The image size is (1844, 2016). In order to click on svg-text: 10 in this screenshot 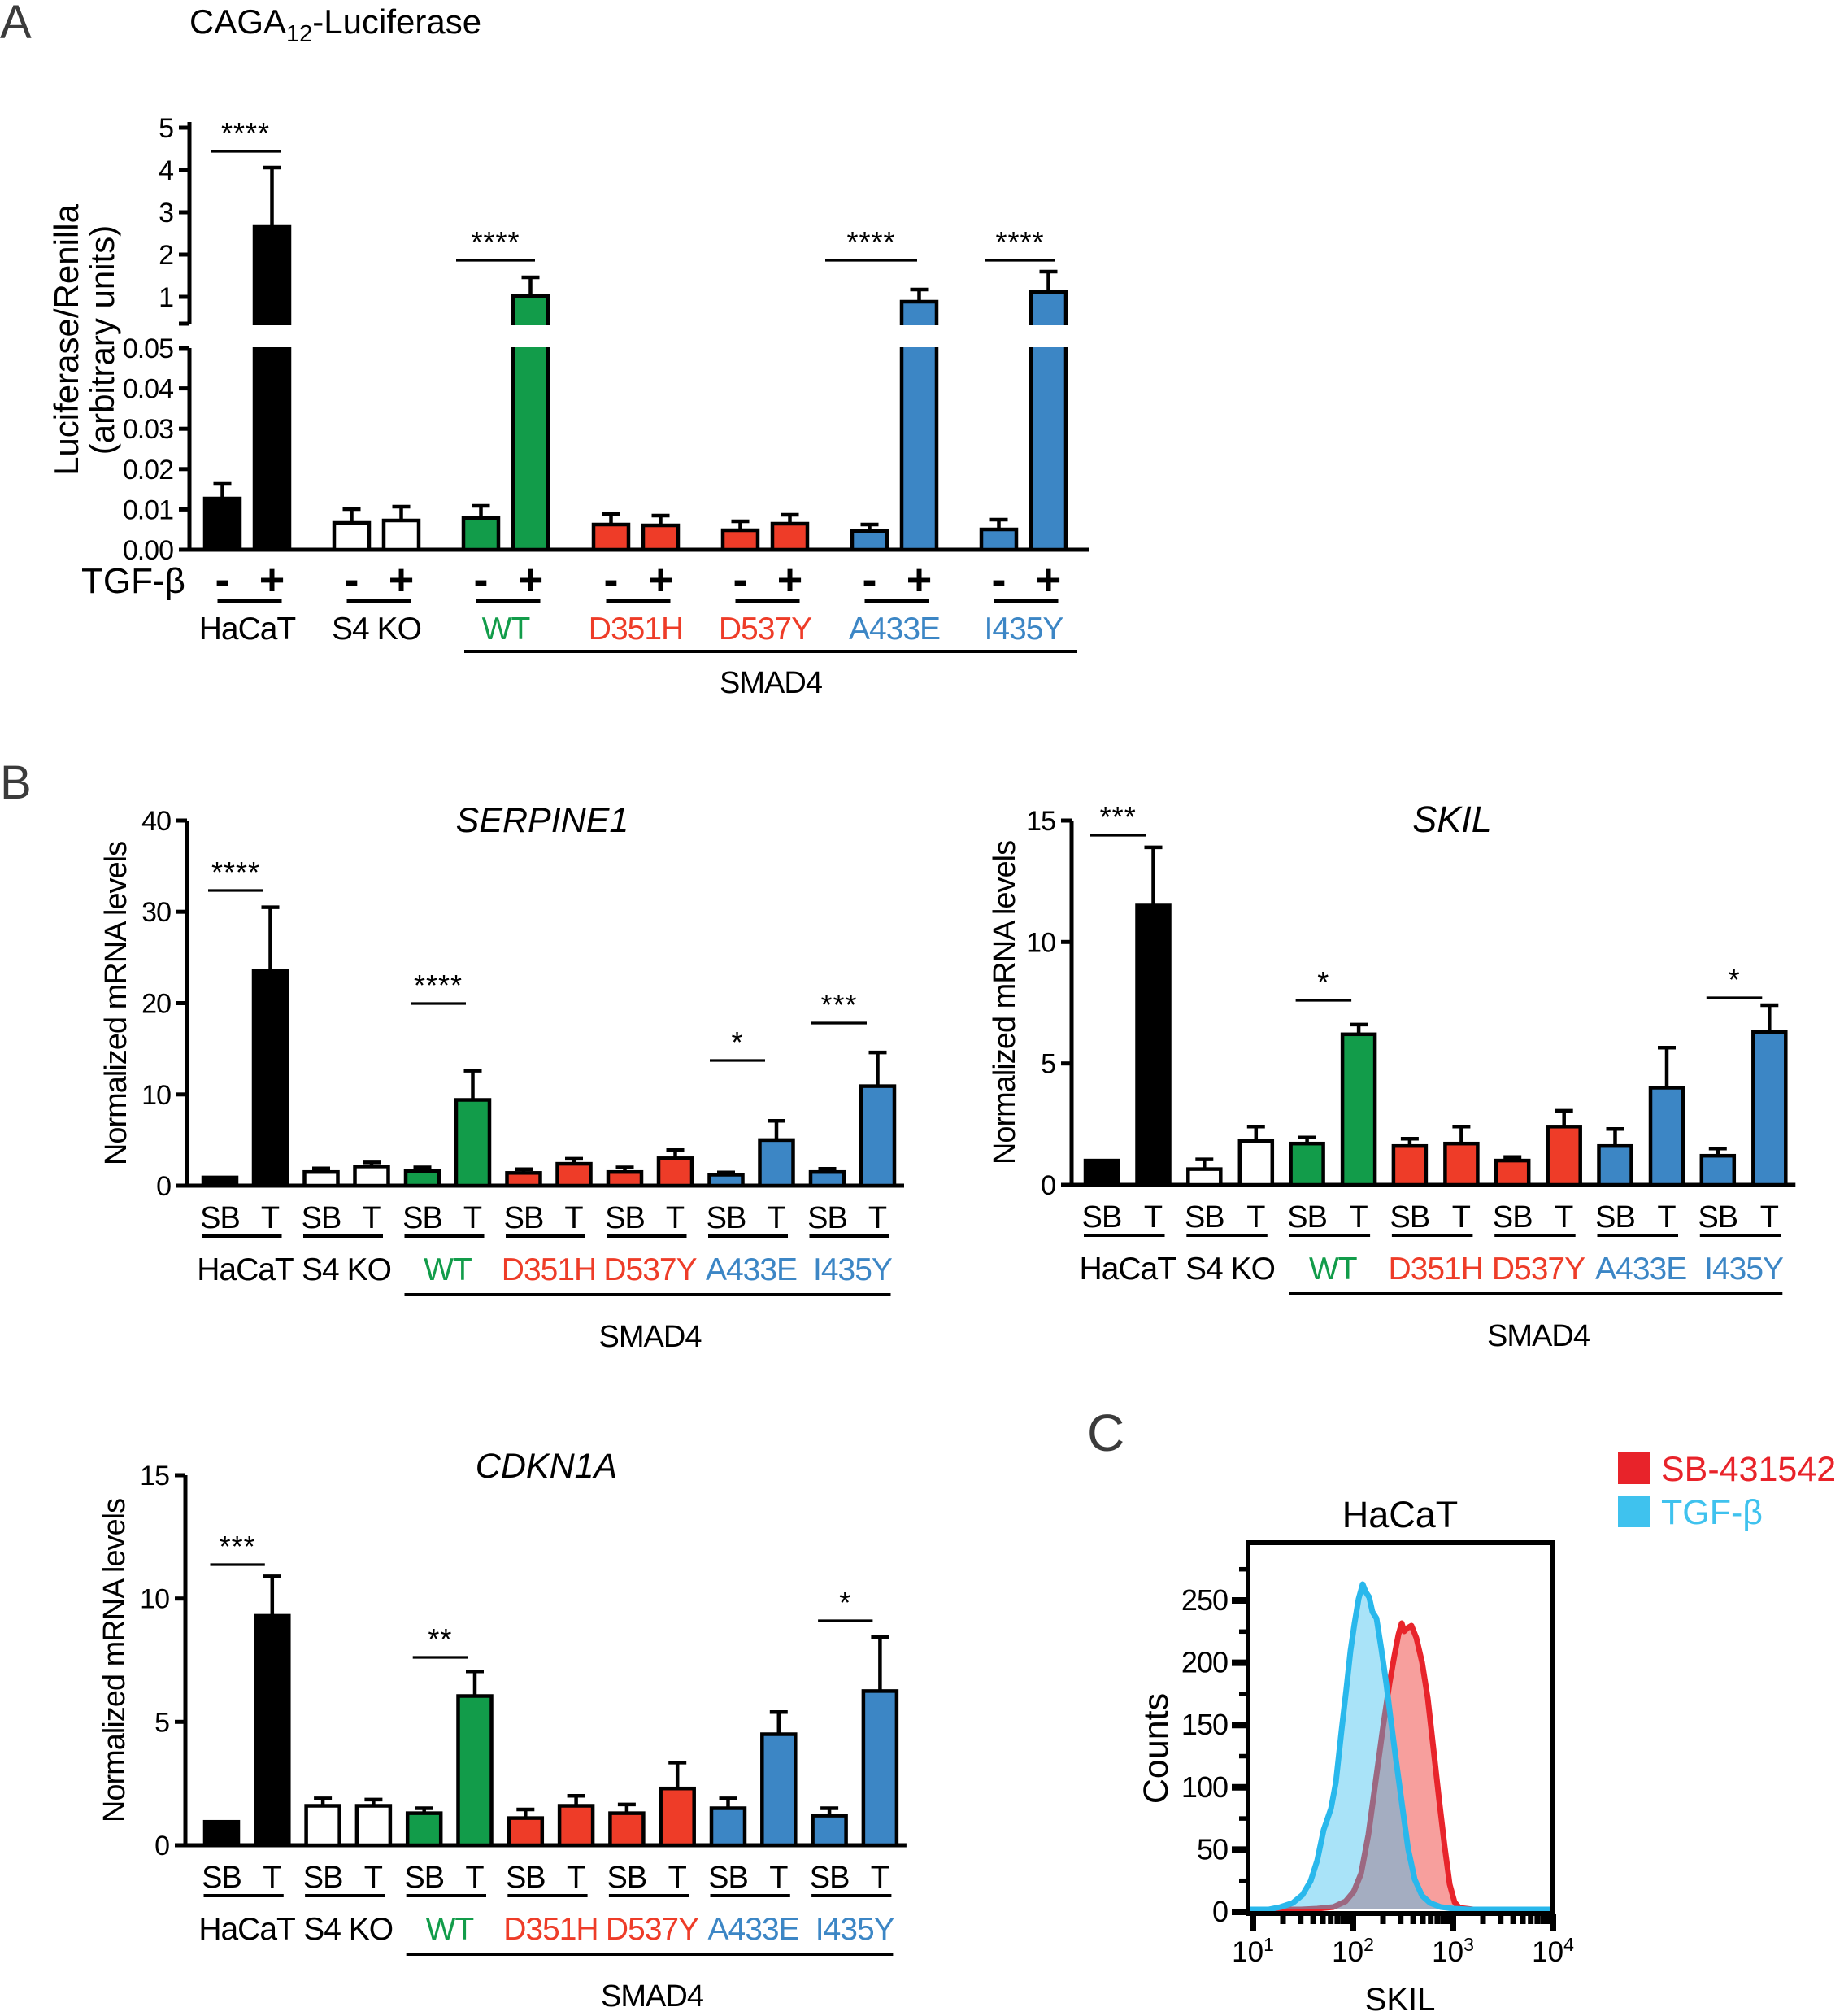, I will do `click(156, 1095)`.